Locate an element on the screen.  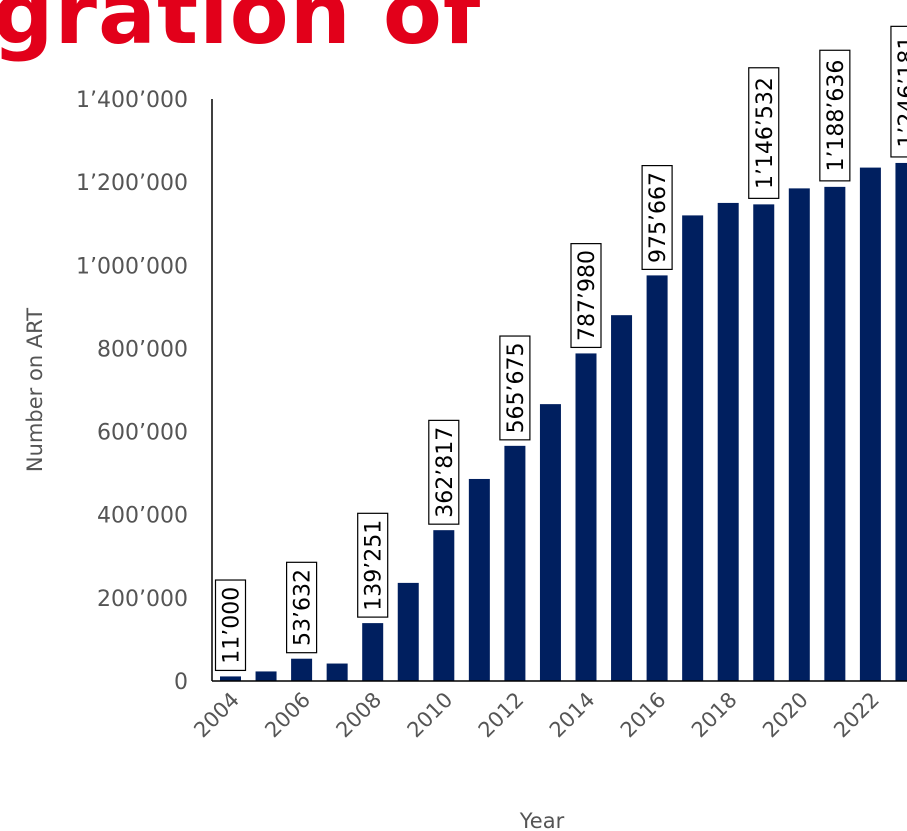
x-tick-label: 2008 is located at coordinates (358, 715).